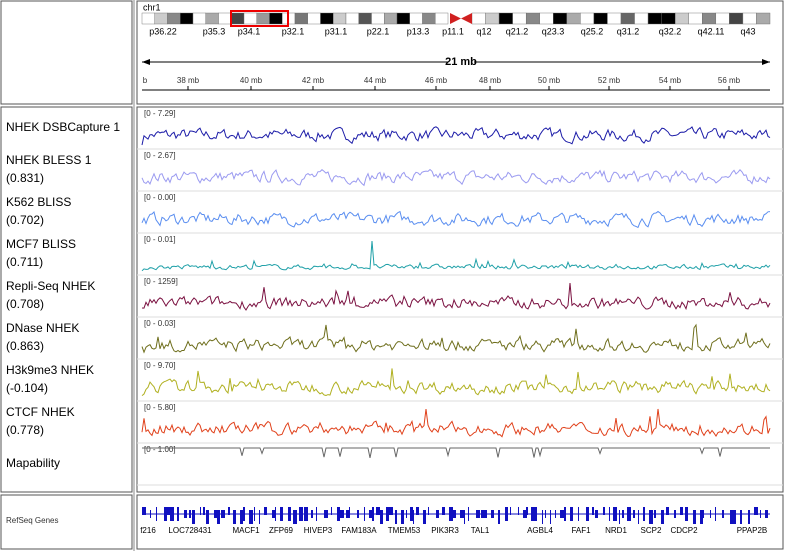 The width and height of the screenshot is (785, 551). Describe the element at coordinates (27, 388) in the screenshot. I see `track-score: (-0.104)` at that location.